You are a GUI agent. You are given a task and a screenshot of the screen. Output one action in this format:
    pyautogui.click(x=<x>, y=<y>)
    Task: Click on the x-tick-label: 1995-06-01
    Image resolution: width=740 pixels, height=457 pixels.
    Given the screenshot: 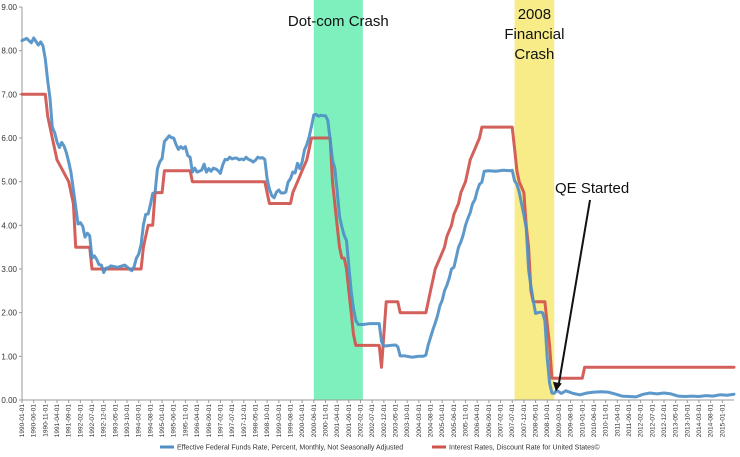 What is the action you would take?
    pyautogui.click(x=174, y=421)
    